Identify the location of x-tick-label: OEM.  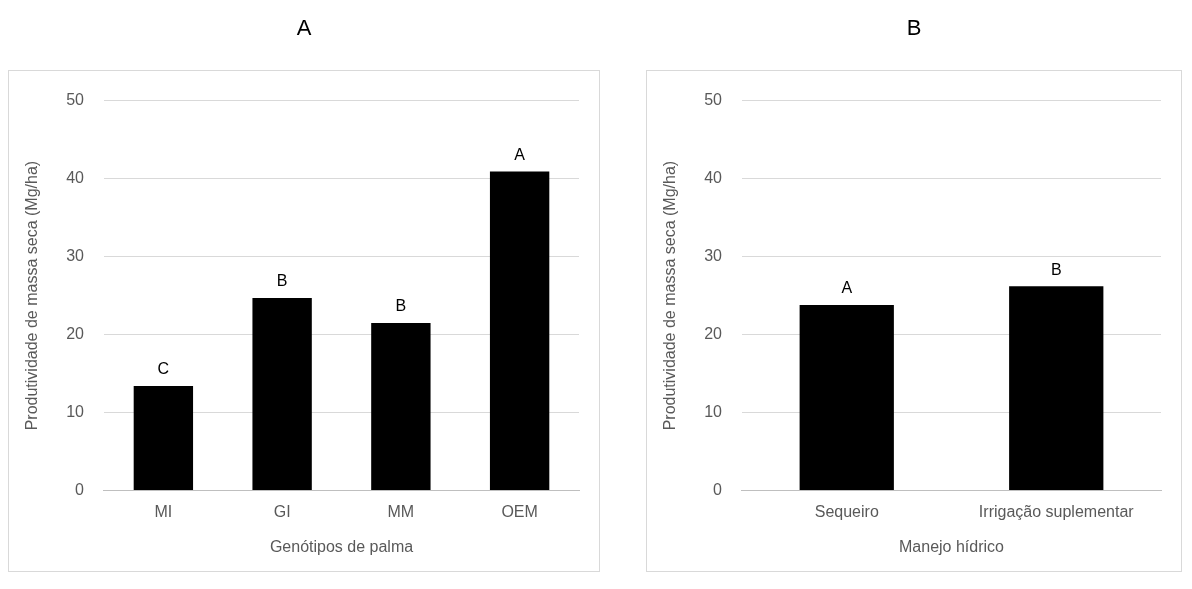
(519, 511).